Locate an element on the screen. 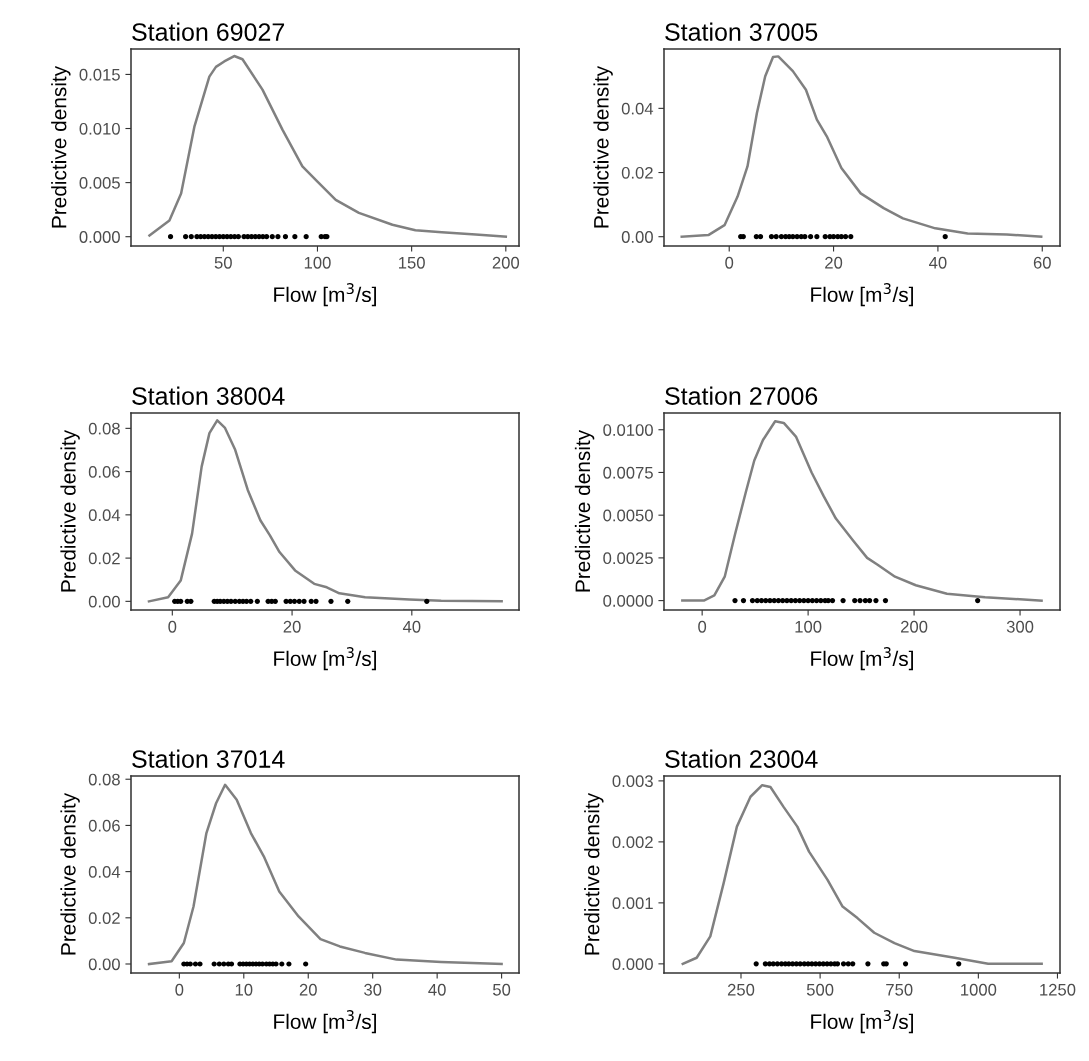  y-tick-label: 0.010 is located at coordinates (99, 128).